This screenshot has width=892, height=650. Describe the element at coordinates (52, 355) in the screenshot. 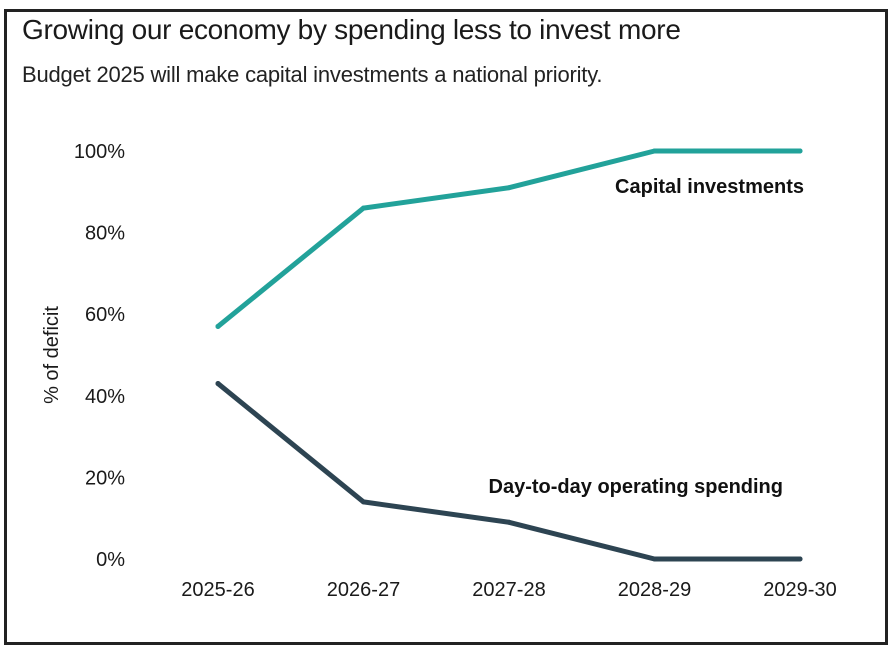

I see `y-axis-label: % of deficit` at that location.